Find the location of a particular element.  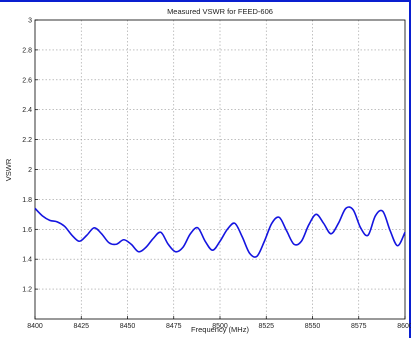

y-tick-label: 1.6 is located at coordinates (27, 230).